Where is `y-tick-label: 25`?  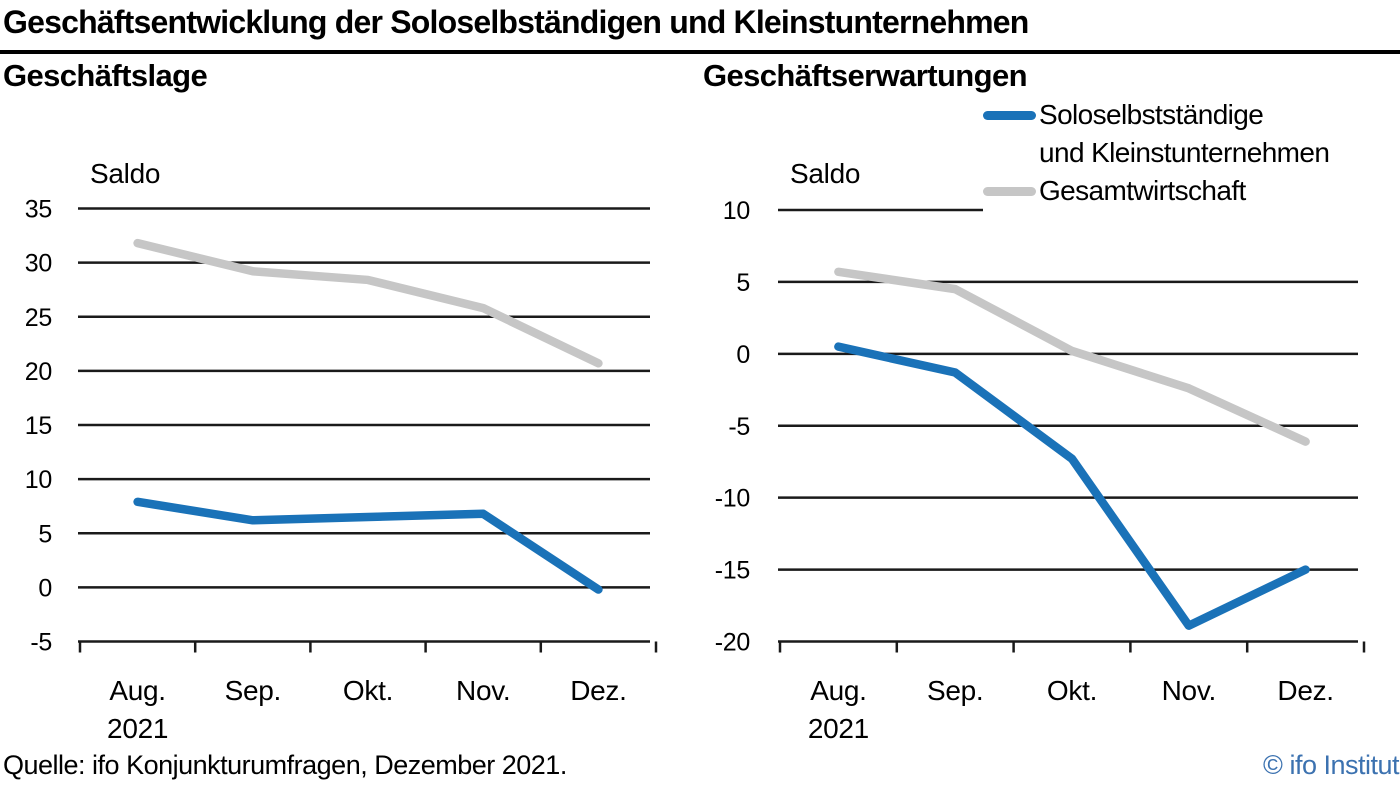
y-tick-label: 25 is located at coordinates (38, 318).